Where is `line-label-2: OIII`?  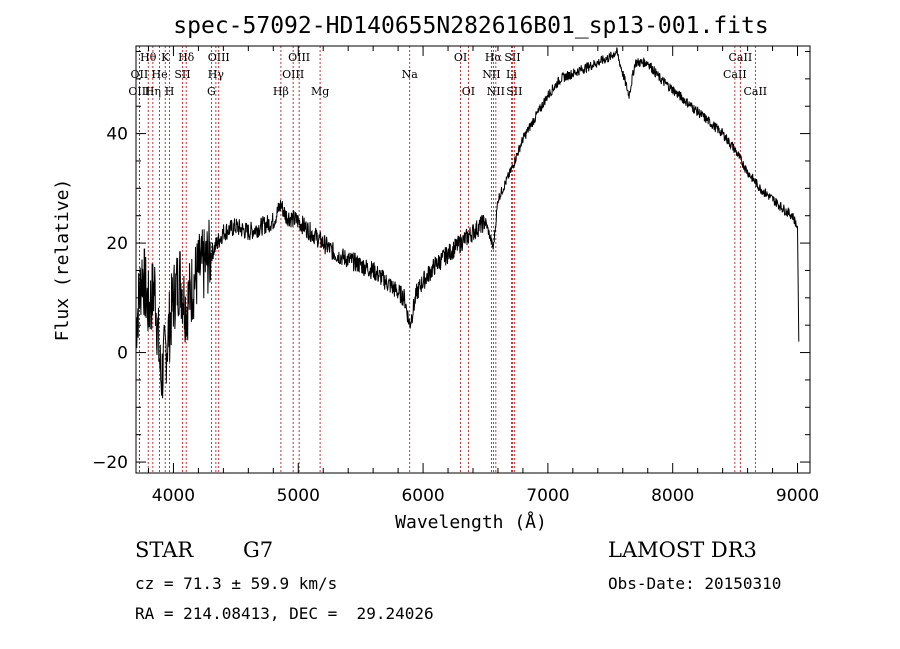
line-label-2: OIII is located at coordinates (139, 91).